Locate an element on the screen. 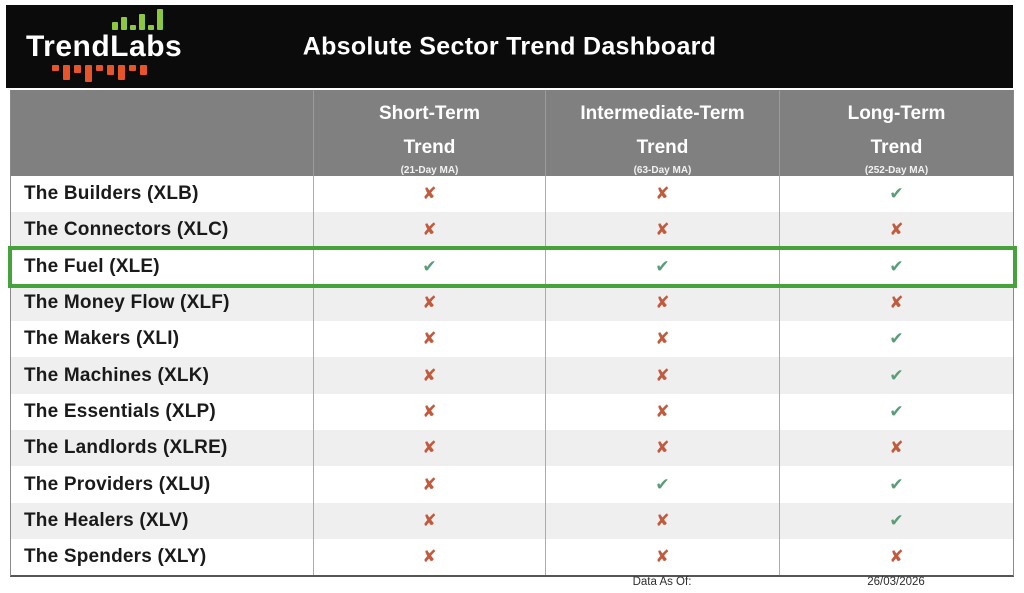 This screenshot has width=1024, height=593. table-row-xlre: The Landlords (XLRE) ✘ ✘ ✘ is located at coordinates (512, 448).